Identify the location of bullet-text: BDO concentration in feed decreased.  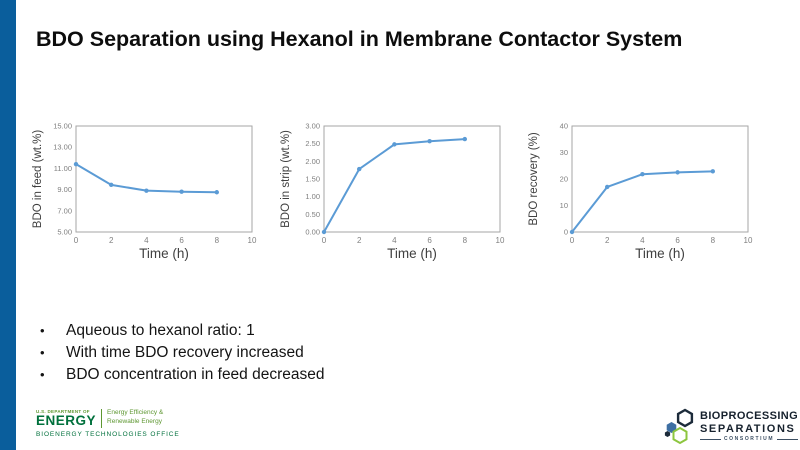
(195, 374).